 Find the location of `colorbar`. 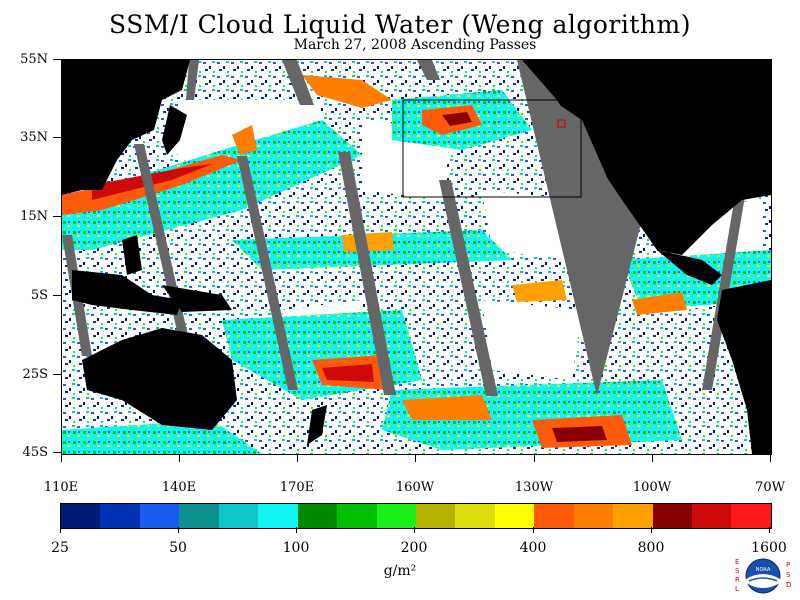

colorbar is located at coordinates (416, 516).